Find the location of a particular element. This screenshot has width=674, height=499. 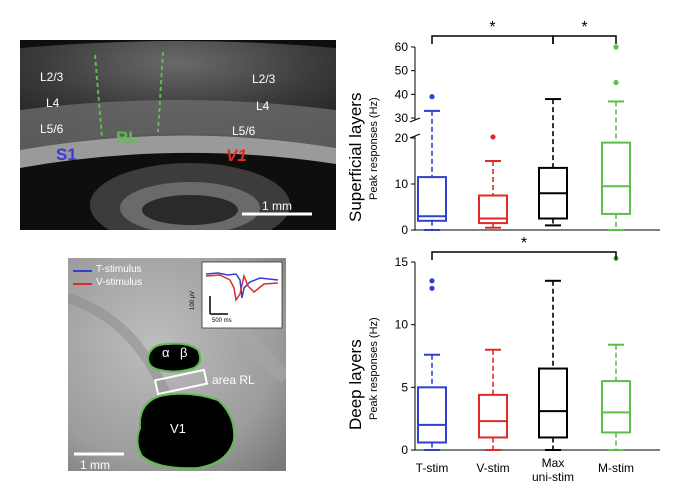

v1-region-label: V1 is located at coordinates (178, 428).